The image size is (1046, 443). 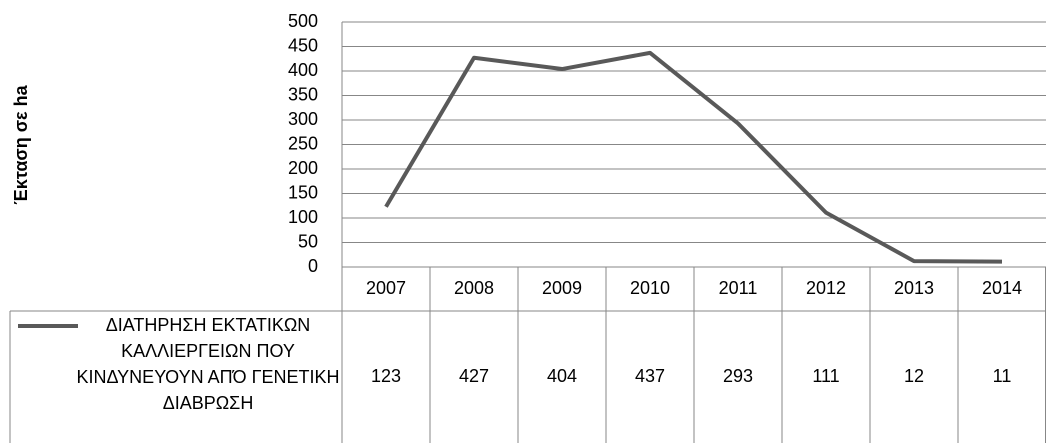 I want to click on y-tick-label: 200, so click(x=303, y=168).